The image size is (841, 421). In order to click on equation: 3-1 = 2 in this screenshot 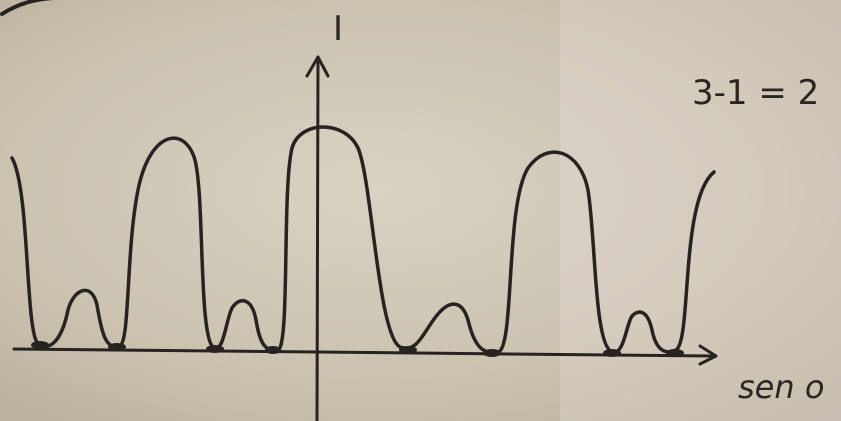, I will do `click(755, 93)`.